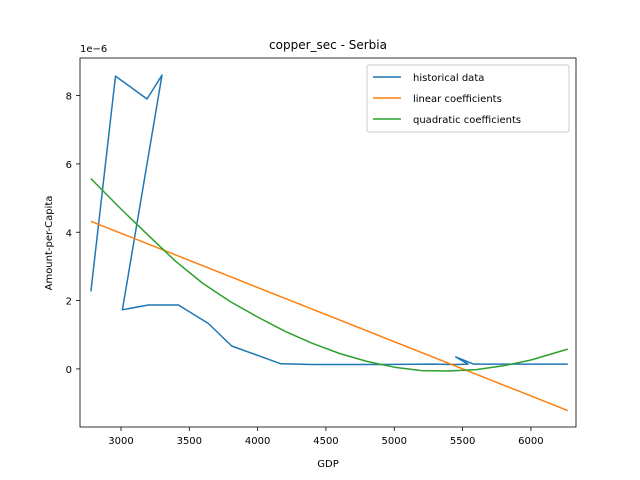  I want to click on x-tick-label: 3500, so click(189, 441).